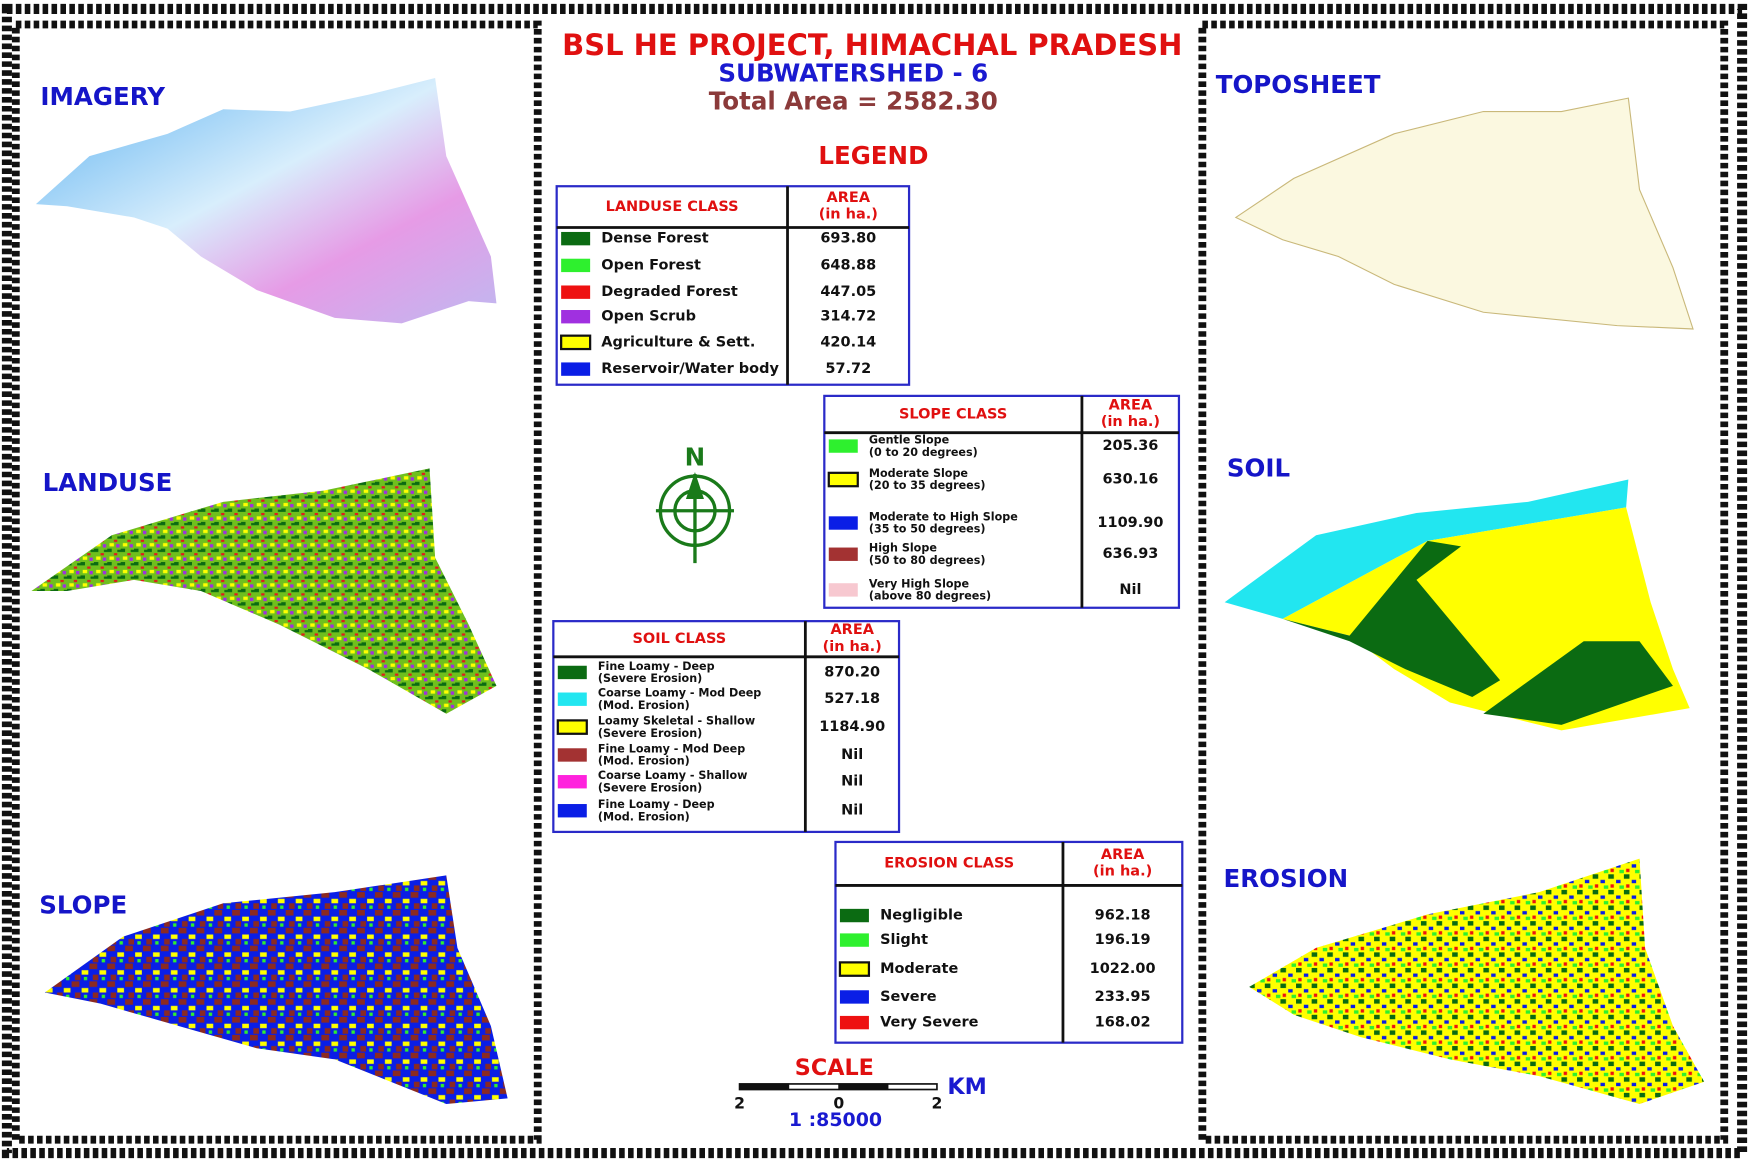 Image resolution: width=1749 pixels, height=1162 pixels. What do you see at coordinates (966, 1087) in the screenshot?
I see `scale-unit: KM` at bounding box center [966, 1087].